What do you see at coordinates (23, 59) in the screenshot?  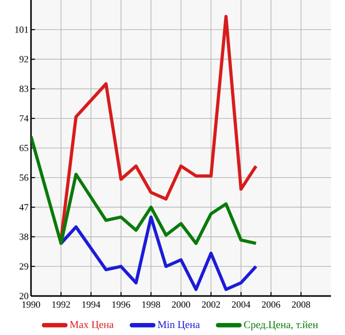 I see `y-tick-label: 92` at bounding box center [23, 59].